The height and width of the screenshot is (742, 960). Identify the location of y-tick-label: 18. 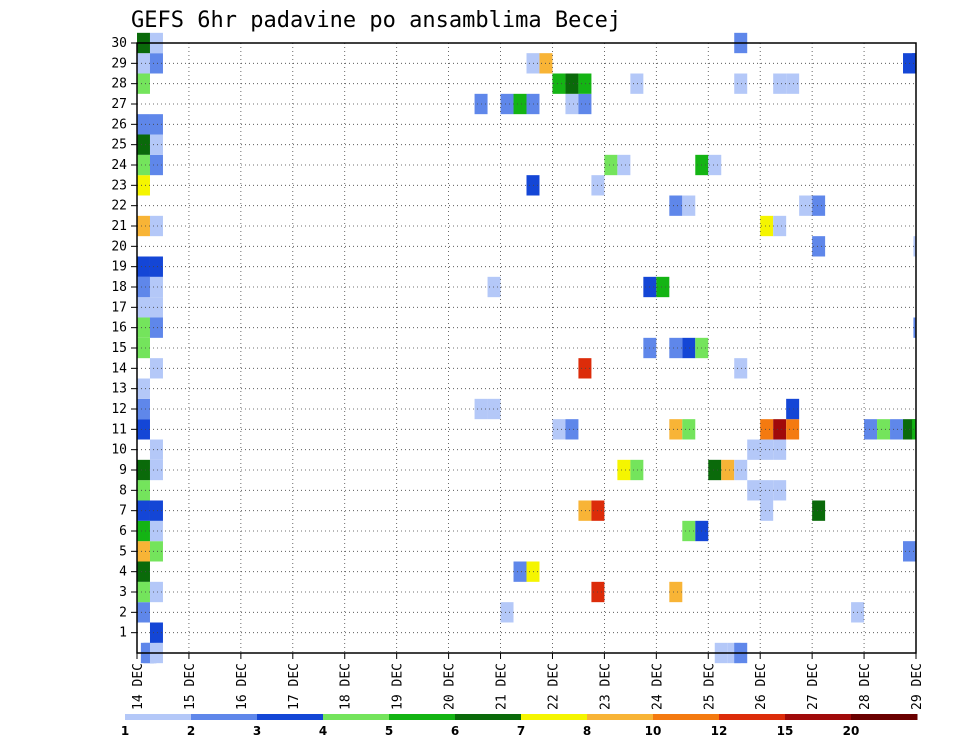
(119, 287).